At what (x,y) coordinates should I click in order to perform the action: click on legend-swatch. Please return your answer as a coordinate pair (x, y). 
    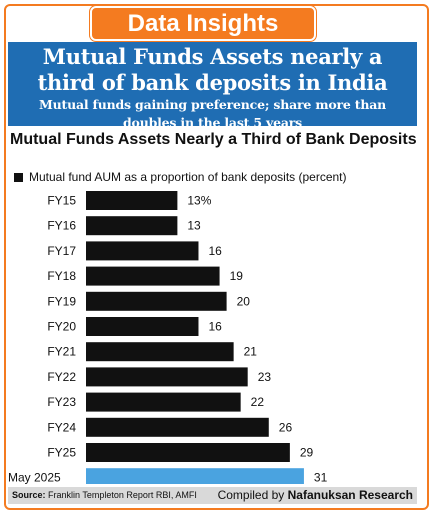
    Looking at the image, I should click on (18, 177).